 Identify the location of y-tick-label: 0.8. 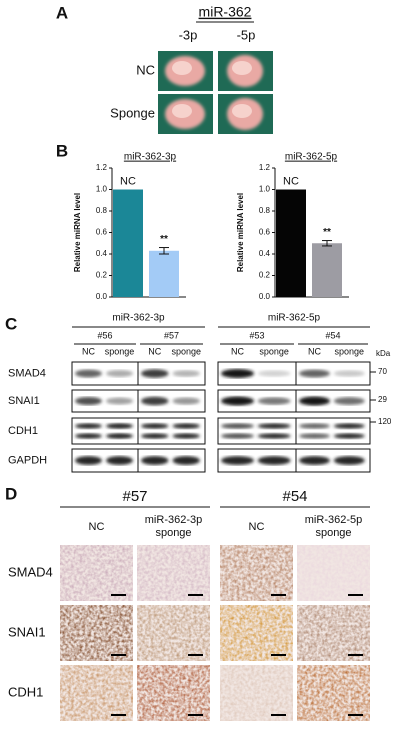
(102, 210).